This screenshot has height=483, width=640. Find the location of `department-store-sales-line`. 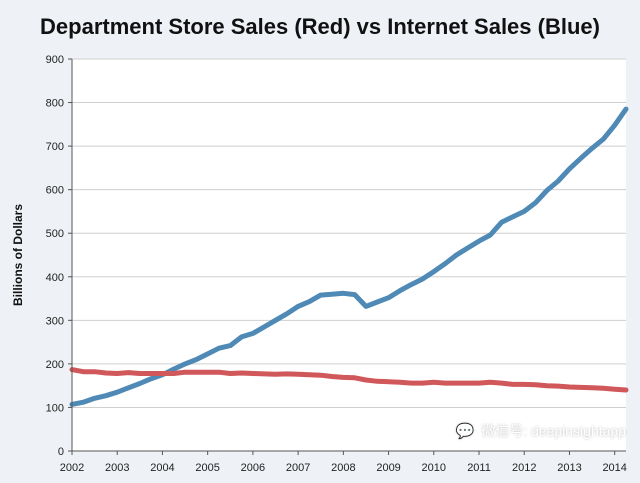

department-store-sales-line is located at coordinates (349, 380).